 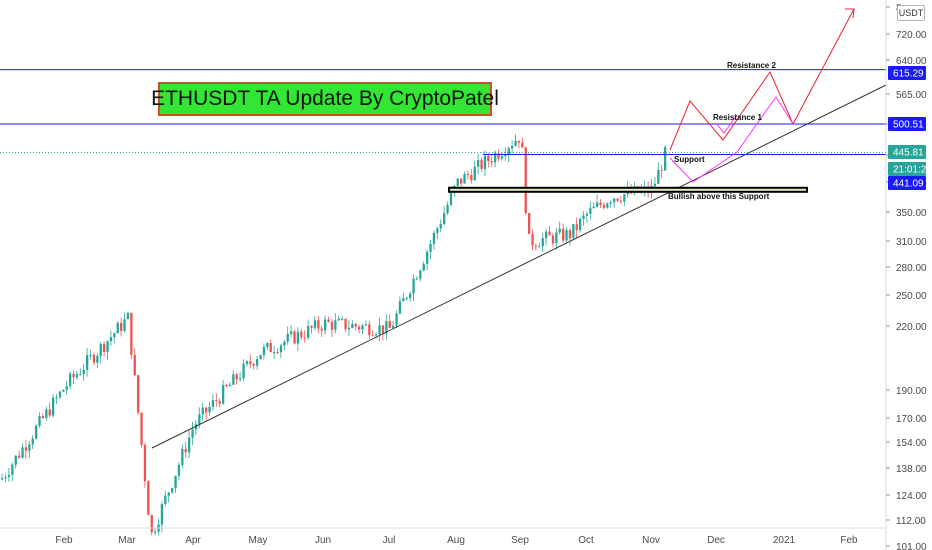 What do you see at coordinates (911, 469) in the screenshot?
I see `y-tick-label: 138.00` at bounding box center [911, 469].